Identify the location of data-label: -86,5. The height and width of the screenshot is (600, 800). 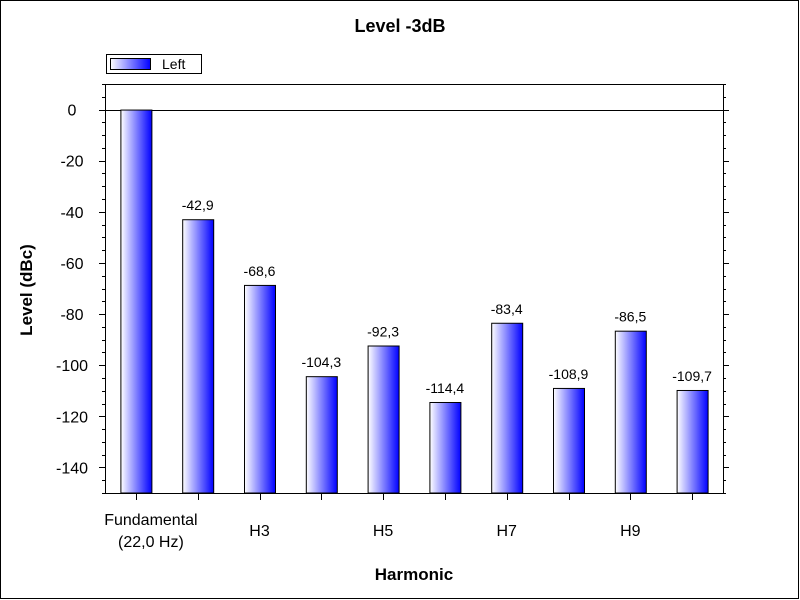
(630, 317).